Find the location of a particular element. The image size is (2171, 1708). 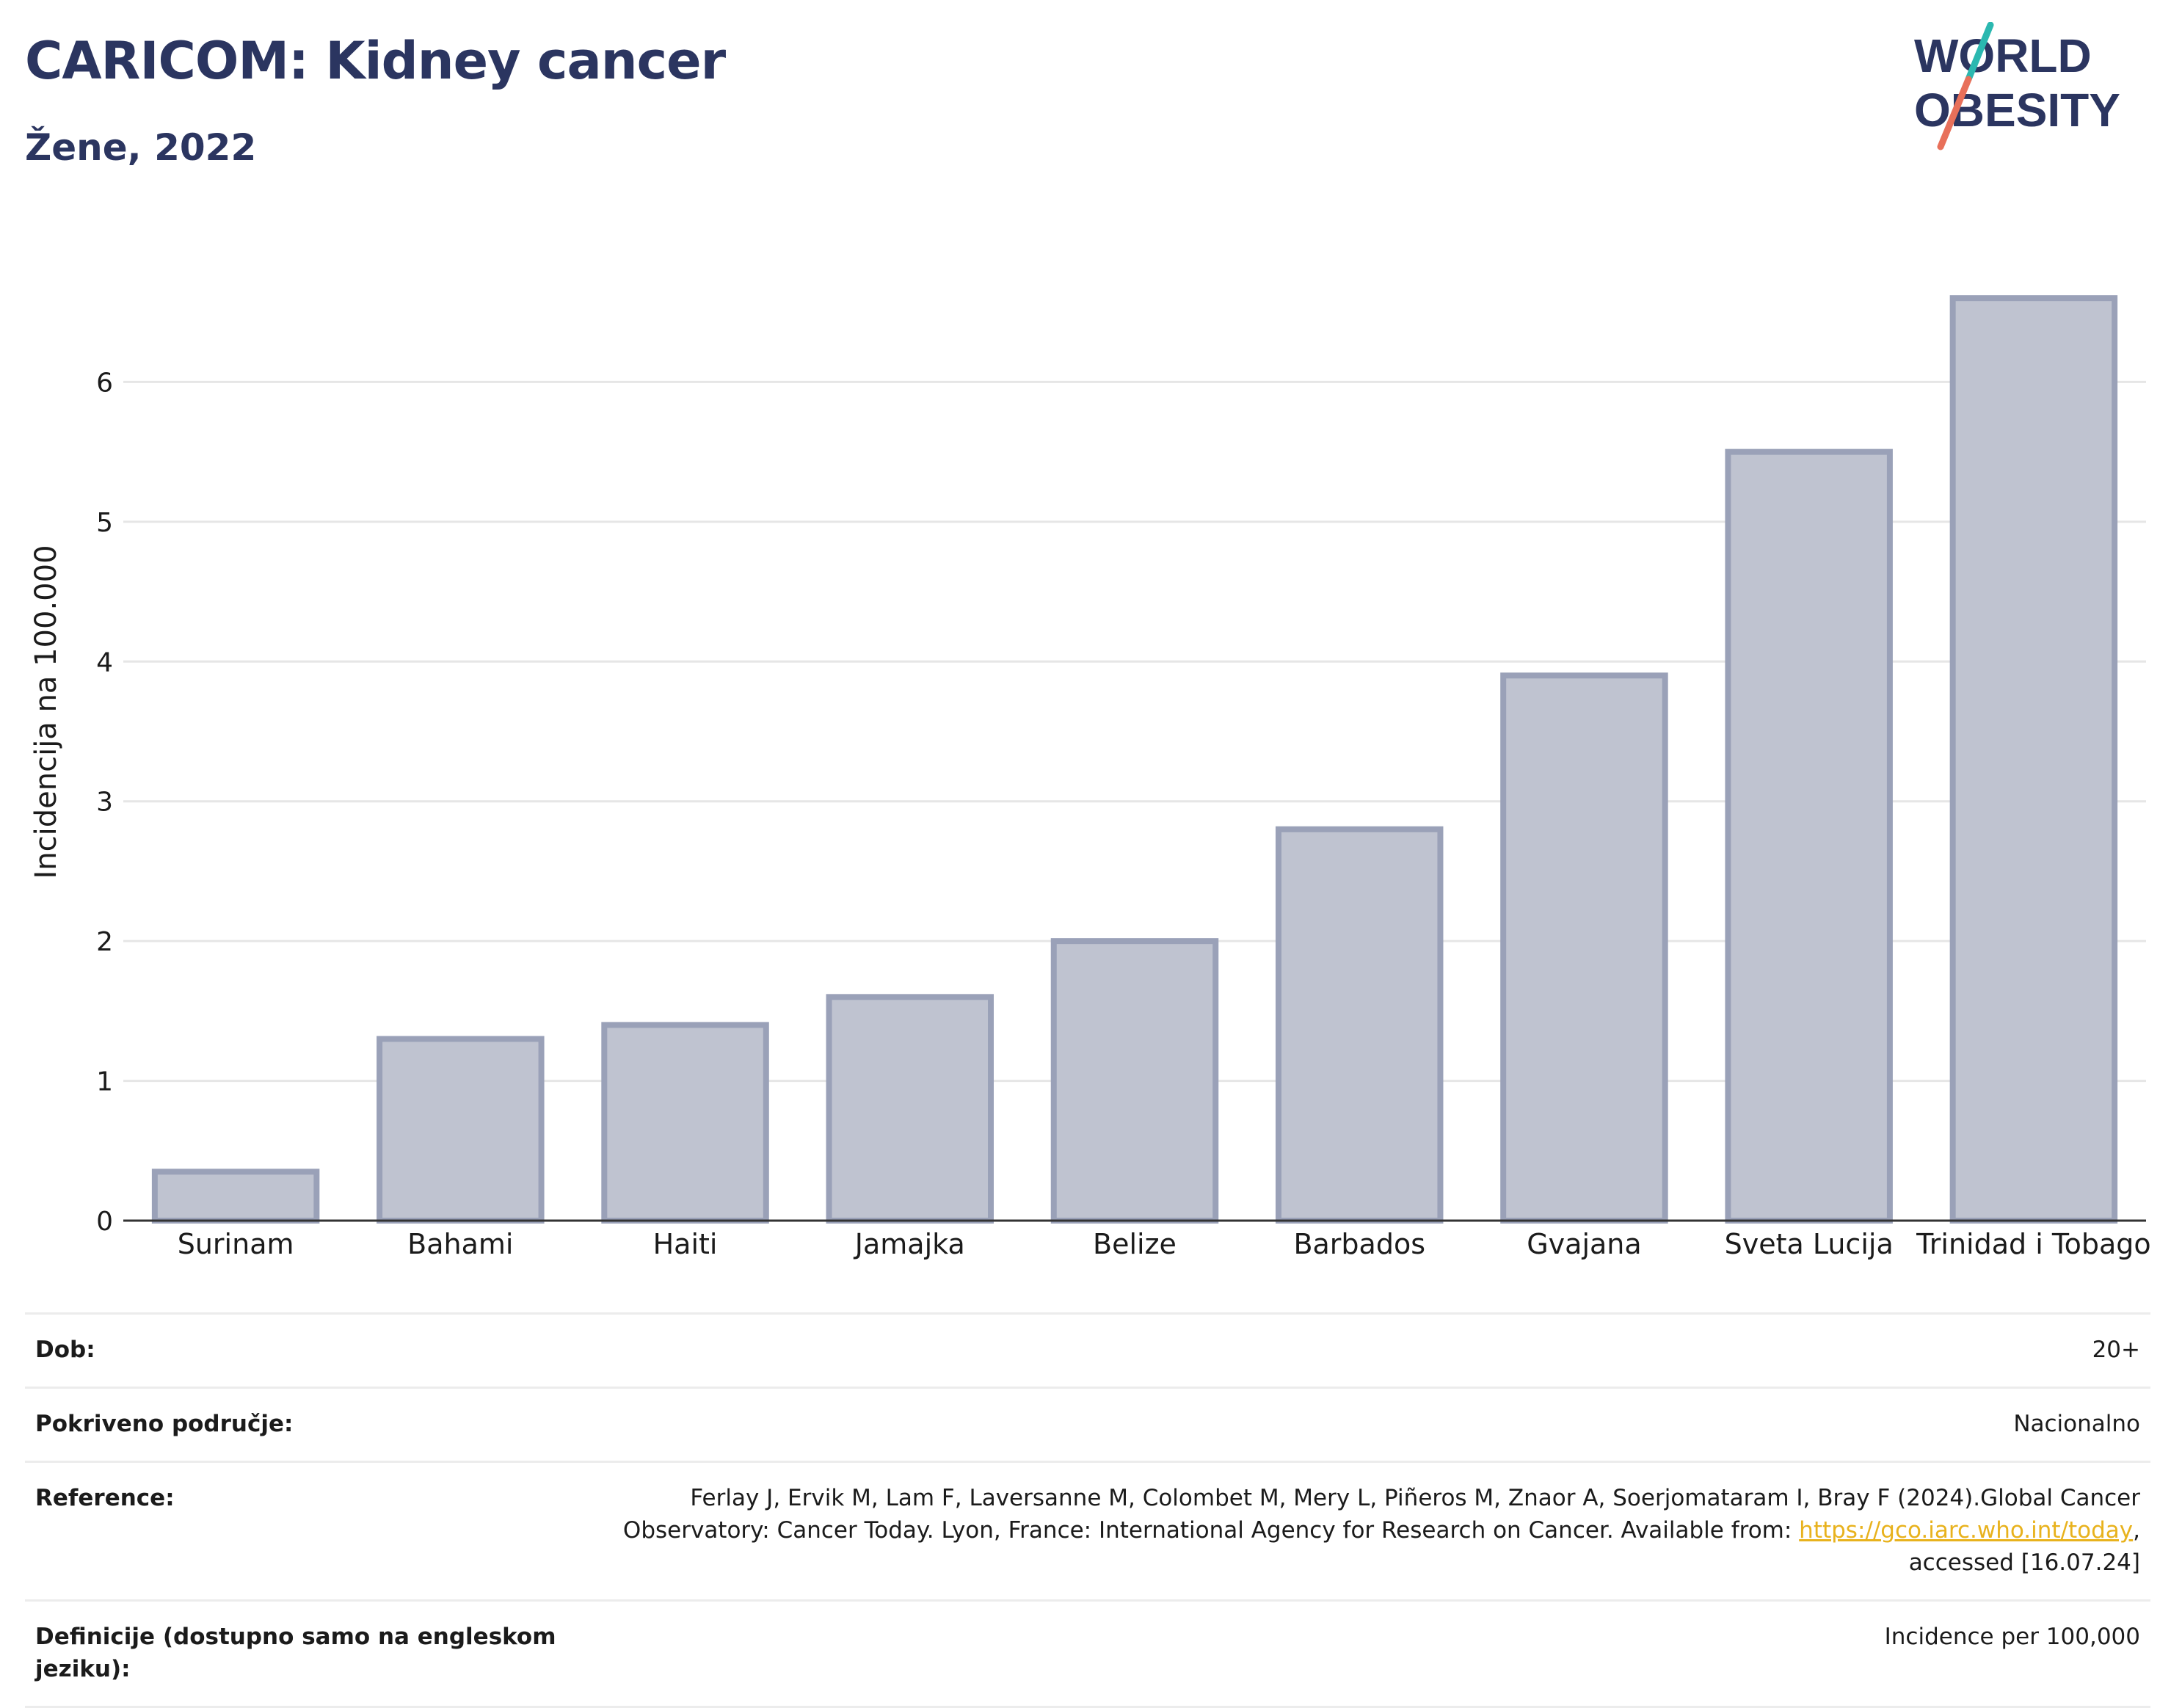

y-tick-label: 2 is located at coordinates (104, 942).